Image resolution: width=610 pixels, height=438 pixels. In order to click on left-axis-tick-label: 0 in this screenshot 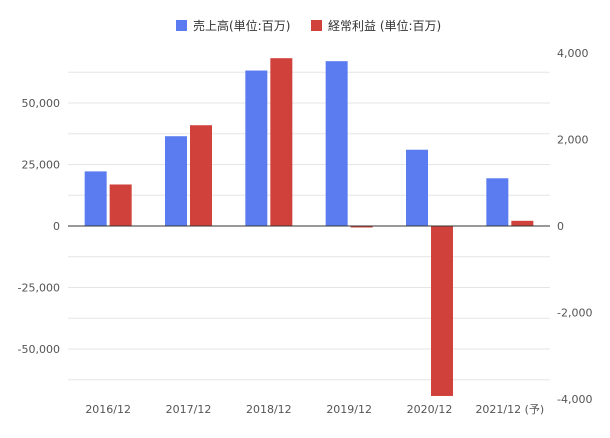, I will do `click(56, 226)`.